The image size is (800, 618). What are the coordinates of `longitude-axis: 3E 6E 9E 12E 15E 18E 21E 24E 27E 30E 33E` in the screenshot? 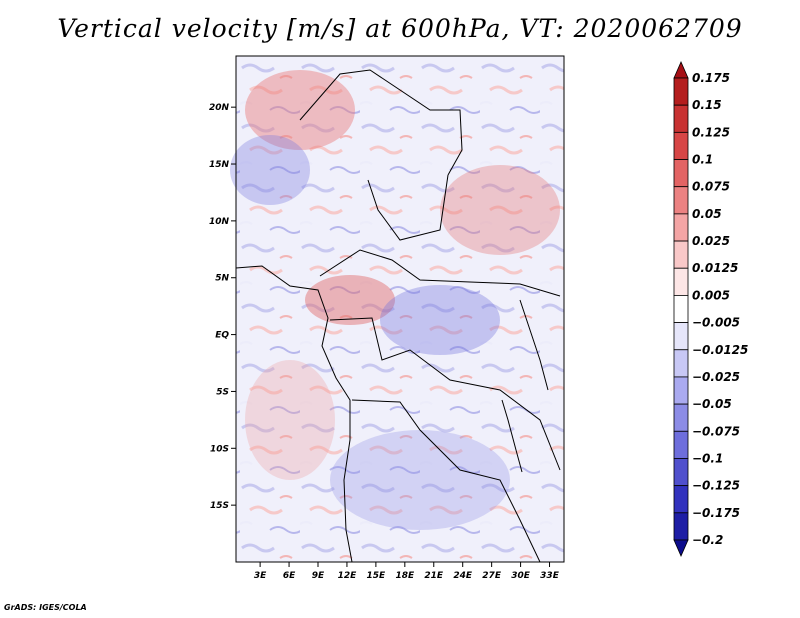 It's located at (407, 571).